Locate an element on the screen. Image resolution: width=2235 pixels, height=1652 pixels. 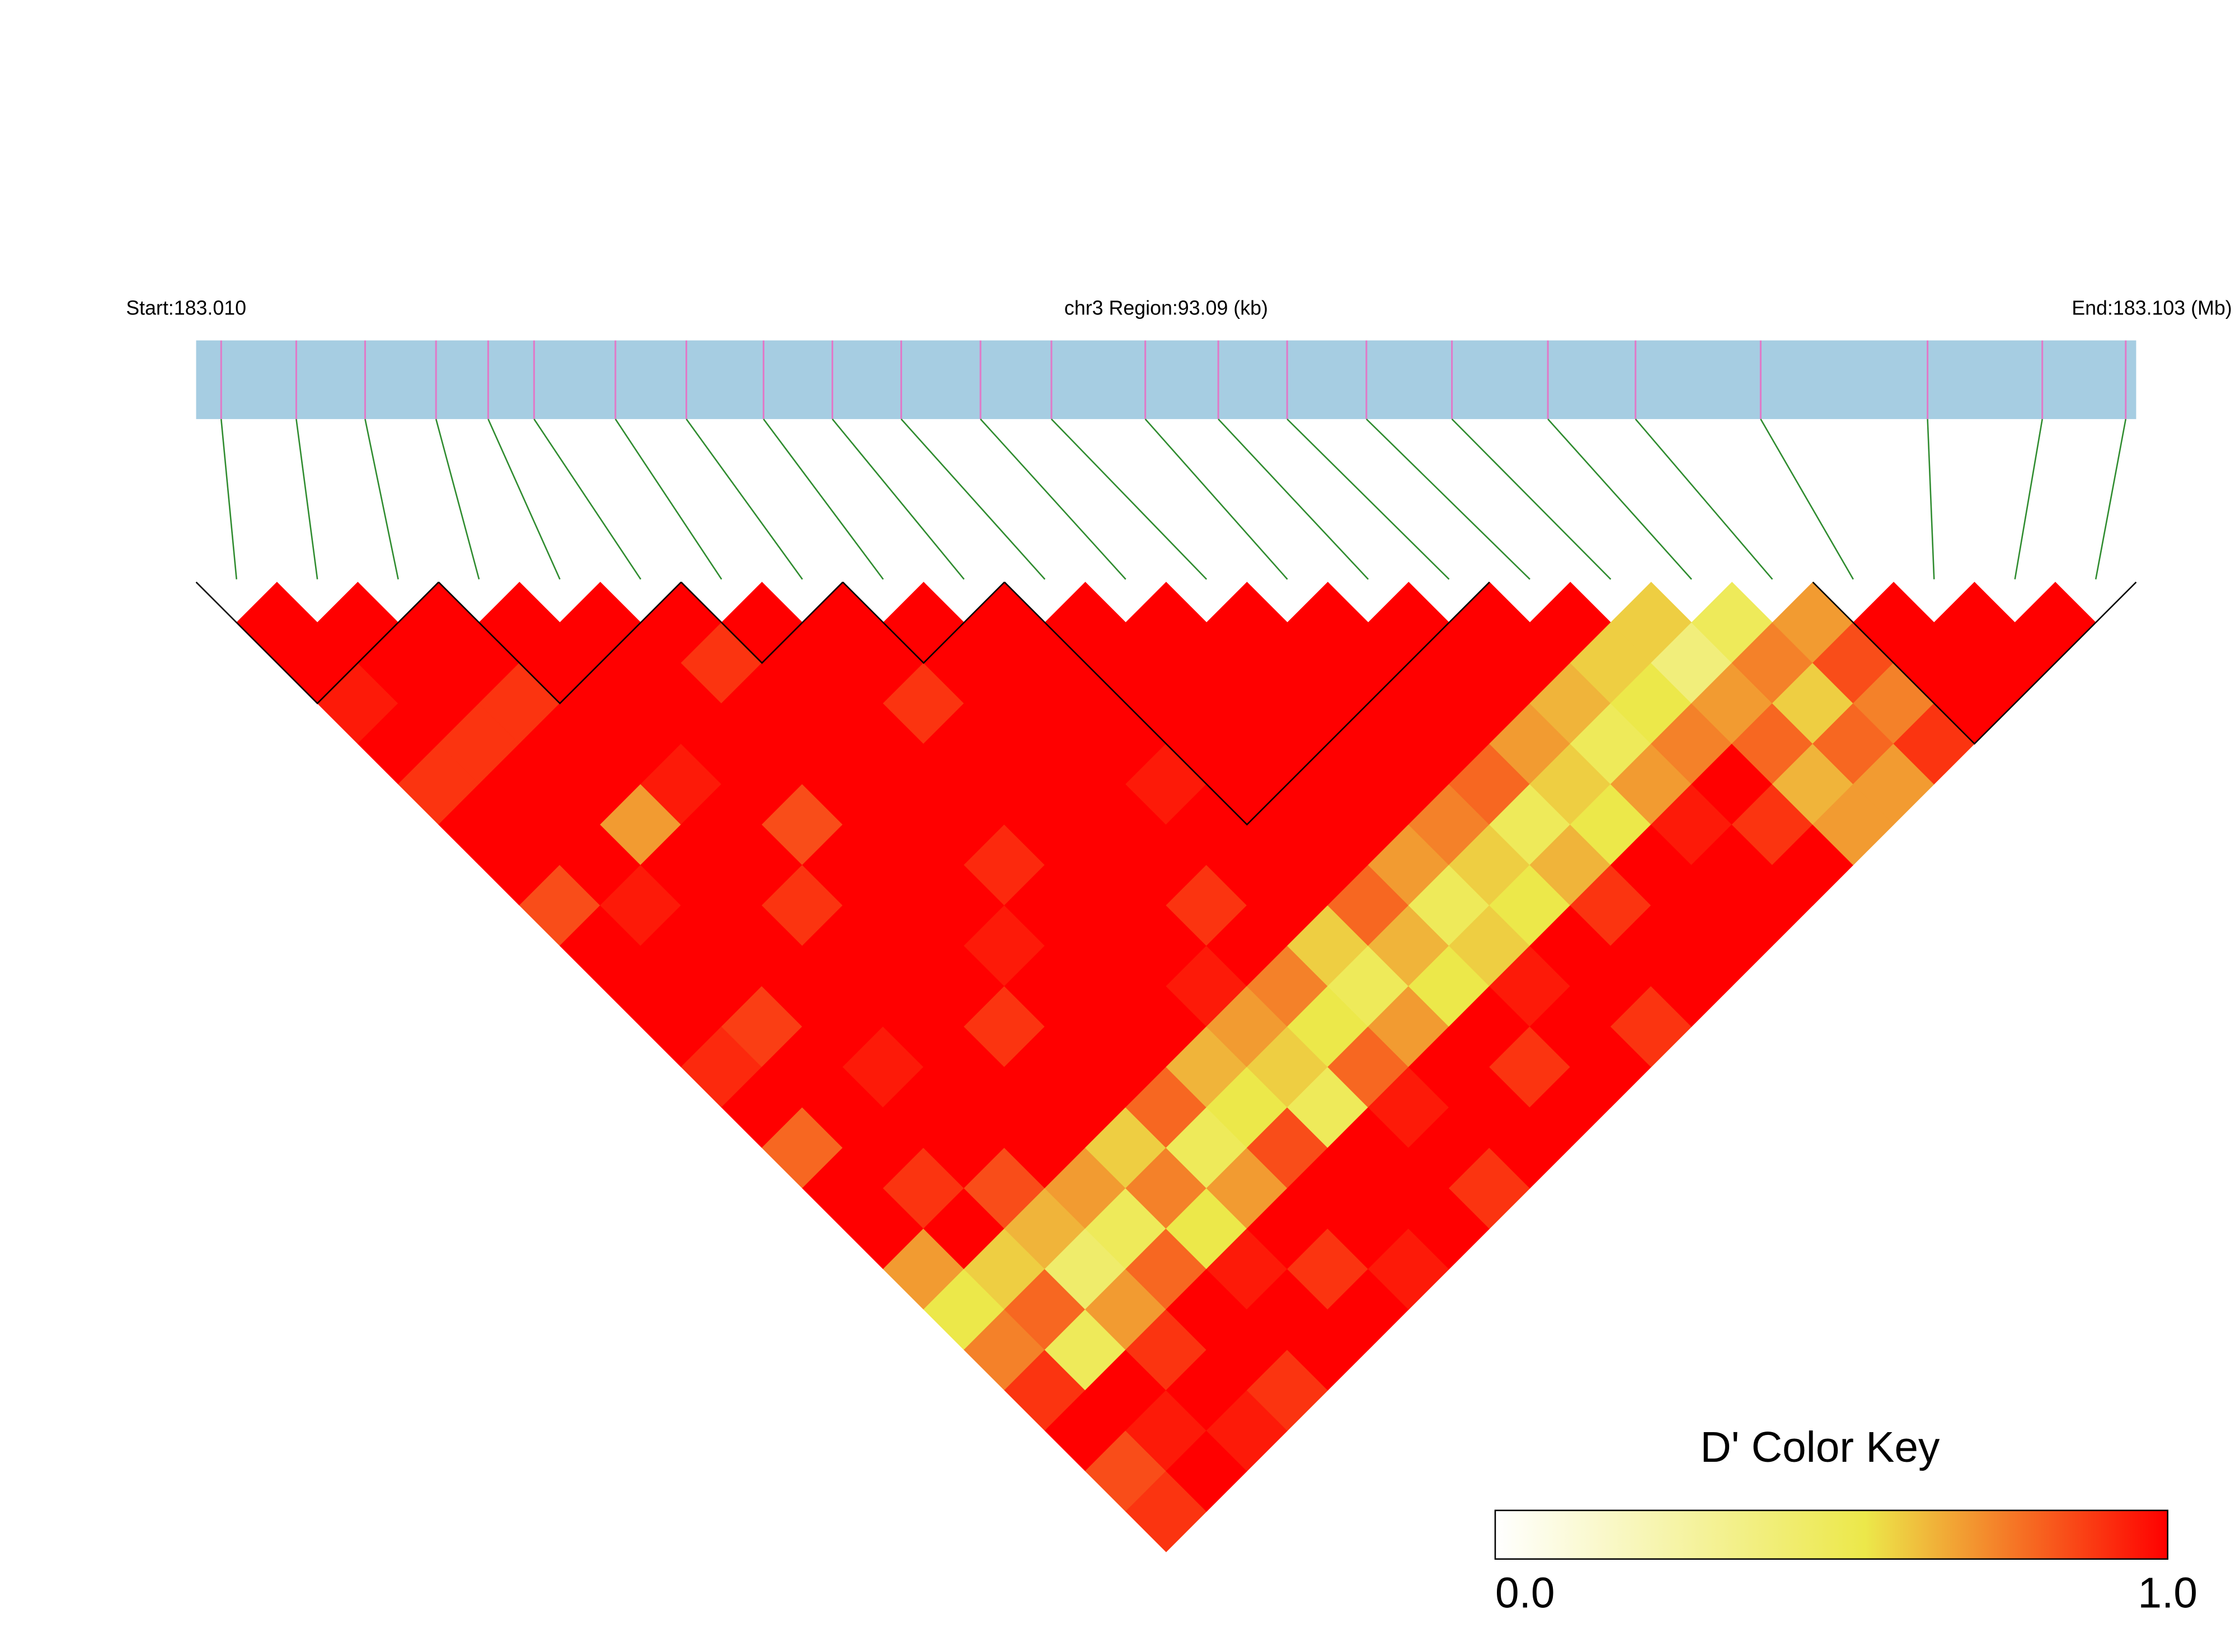
key-title: D' Color Key is located at coordinates (1820, 1447).